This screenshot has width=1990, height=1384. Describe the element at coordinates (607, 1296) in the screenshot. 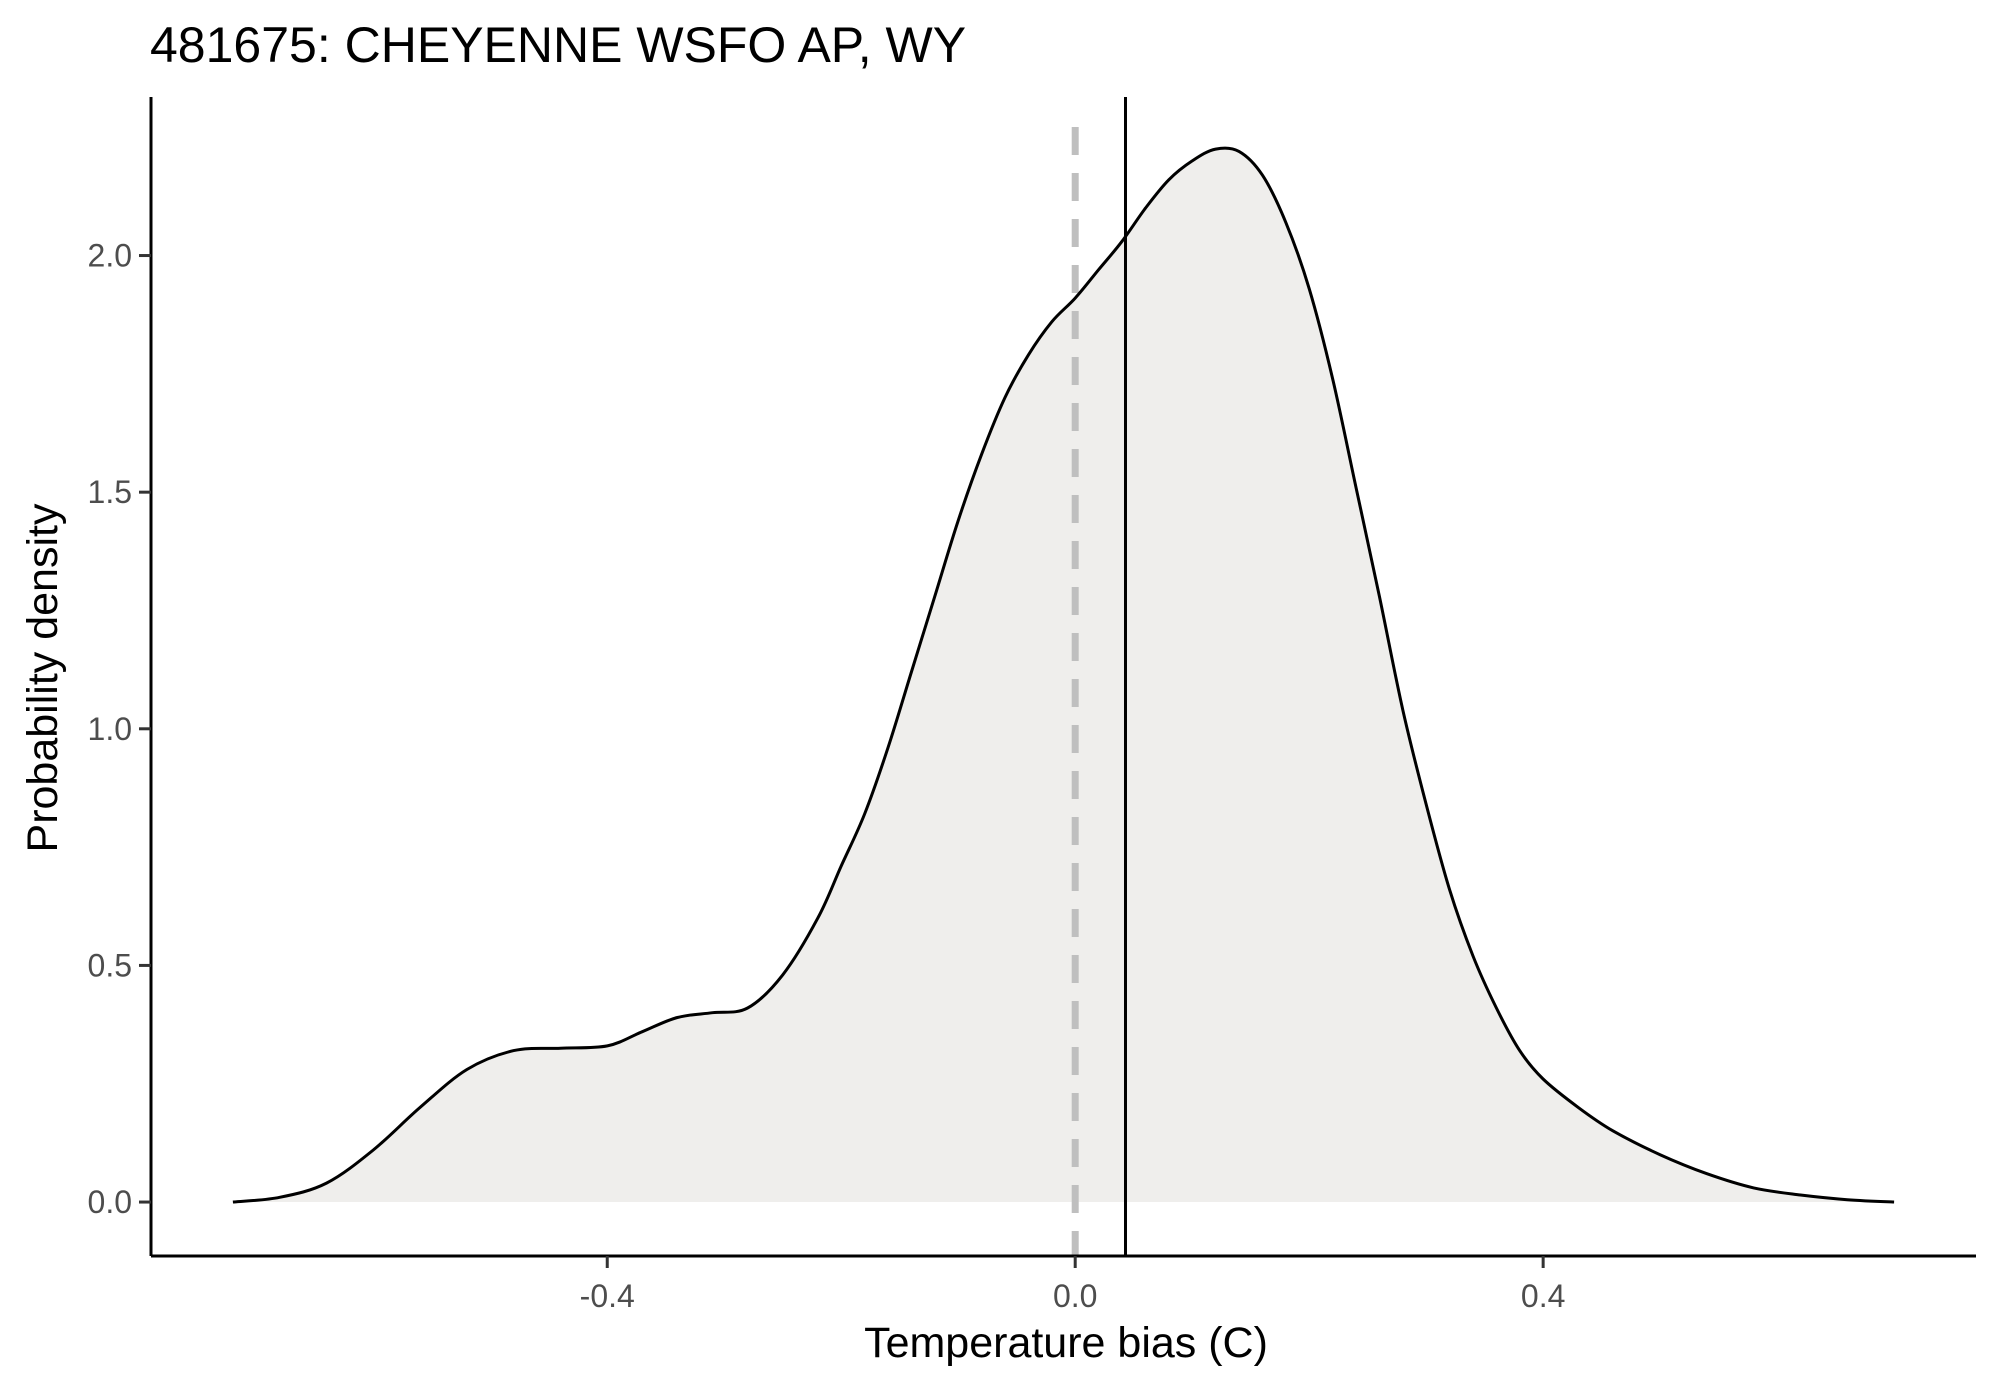

I see `x-tick-label: -0.4` at that location.